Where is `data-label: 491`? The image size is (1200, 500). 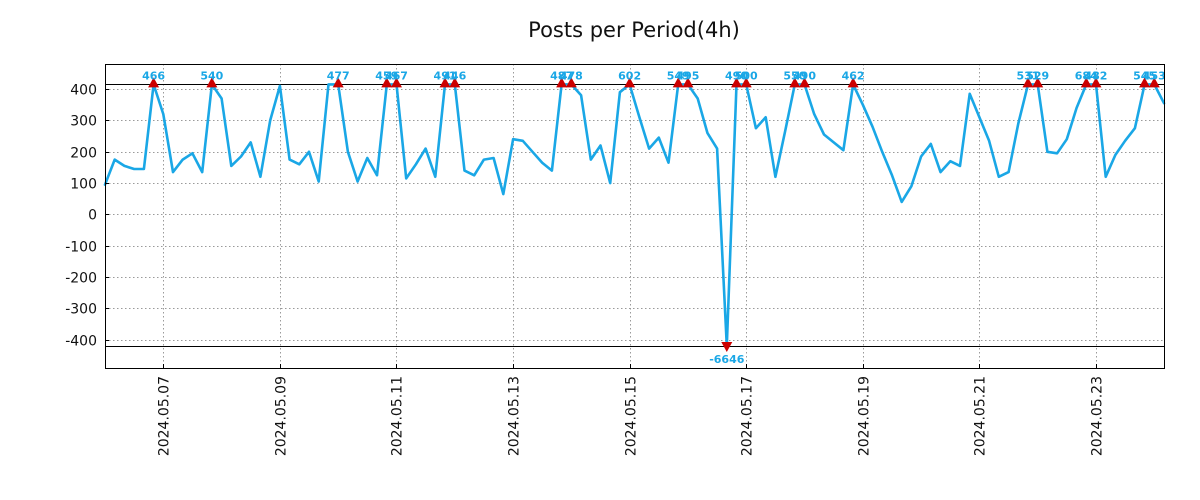
data-label: 491 is located at coordinates (445, 75).